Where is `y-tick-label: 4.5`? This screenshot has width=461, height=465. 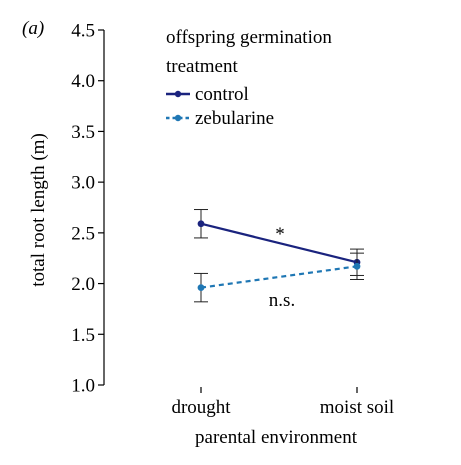 y-tick-label: 4.5 is located at coordinates (83, 31).